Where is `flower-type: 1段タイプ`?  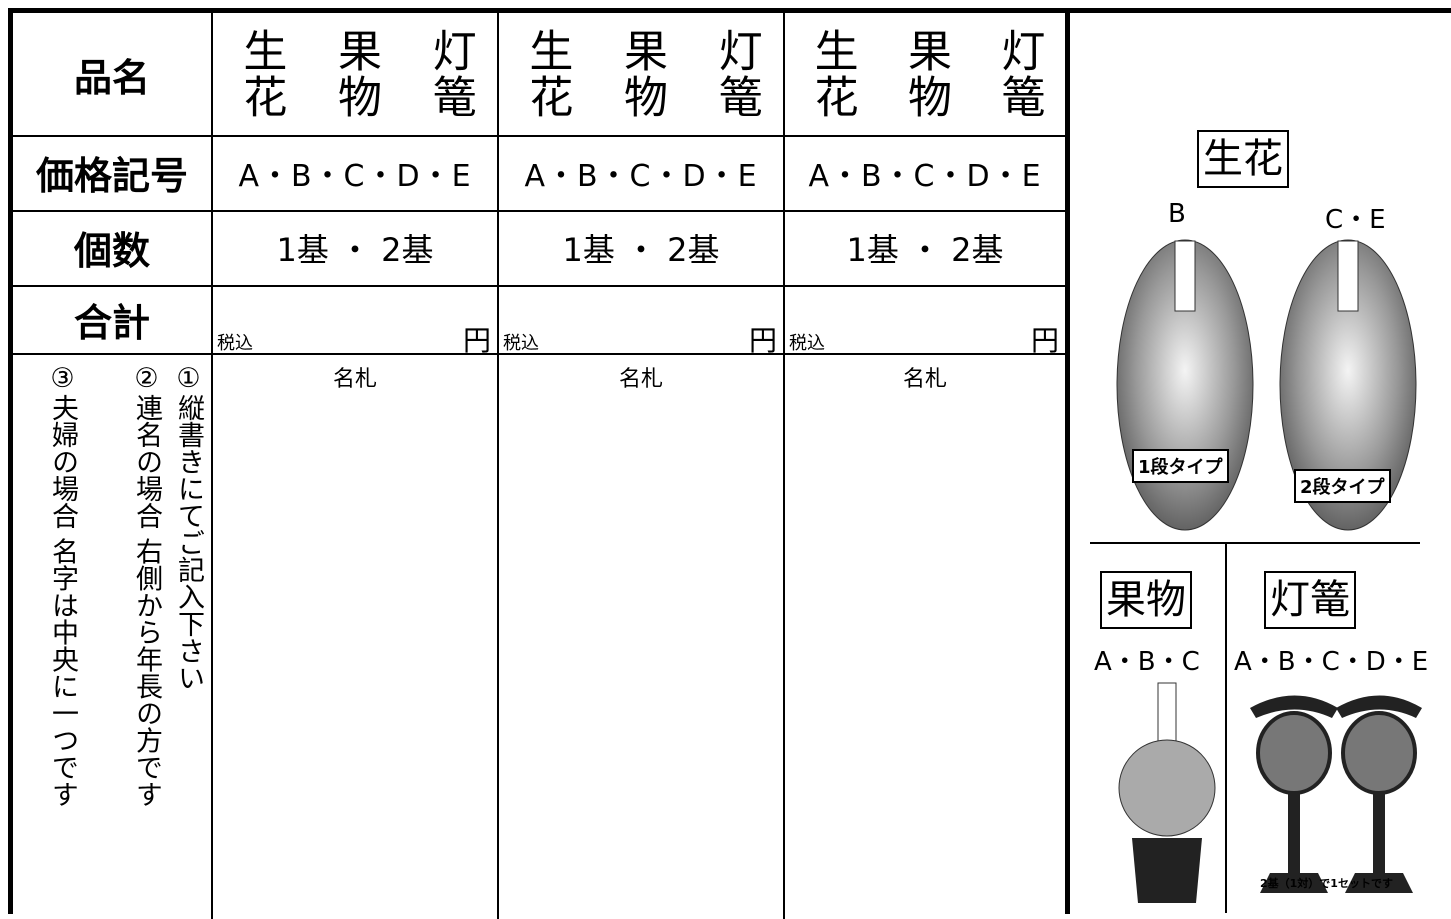 flower-type: 1段タイプ is located at coordinates (1180, 466).